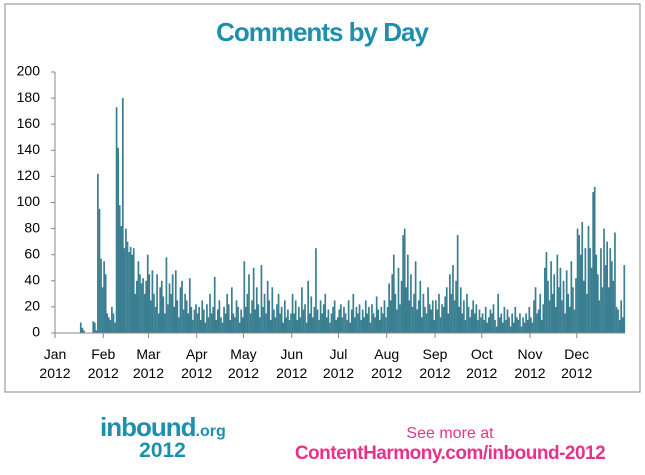 Image resolution: width=645 pixels, height=475 pixels. What do you see at coordinates (338, 363) in the screenshot?
I see `x-tick-label: Jul 2012` at bounding box center [338, 363].